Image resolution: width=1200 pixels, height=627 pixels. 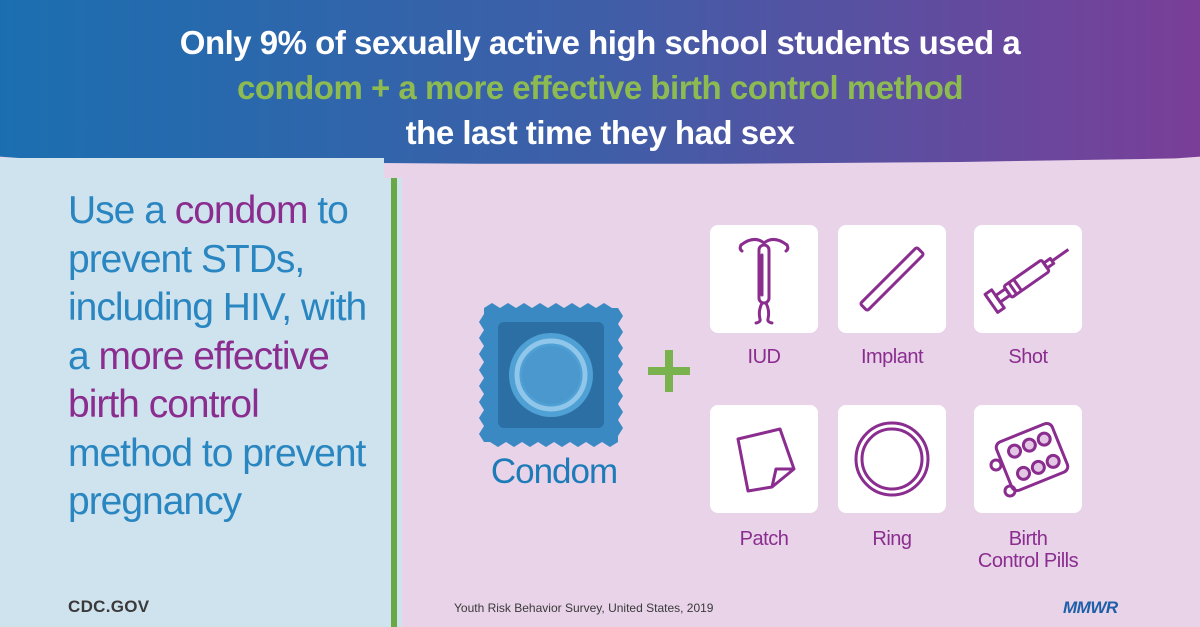 I want to click on pills-card, so click(x=1028, y=459).